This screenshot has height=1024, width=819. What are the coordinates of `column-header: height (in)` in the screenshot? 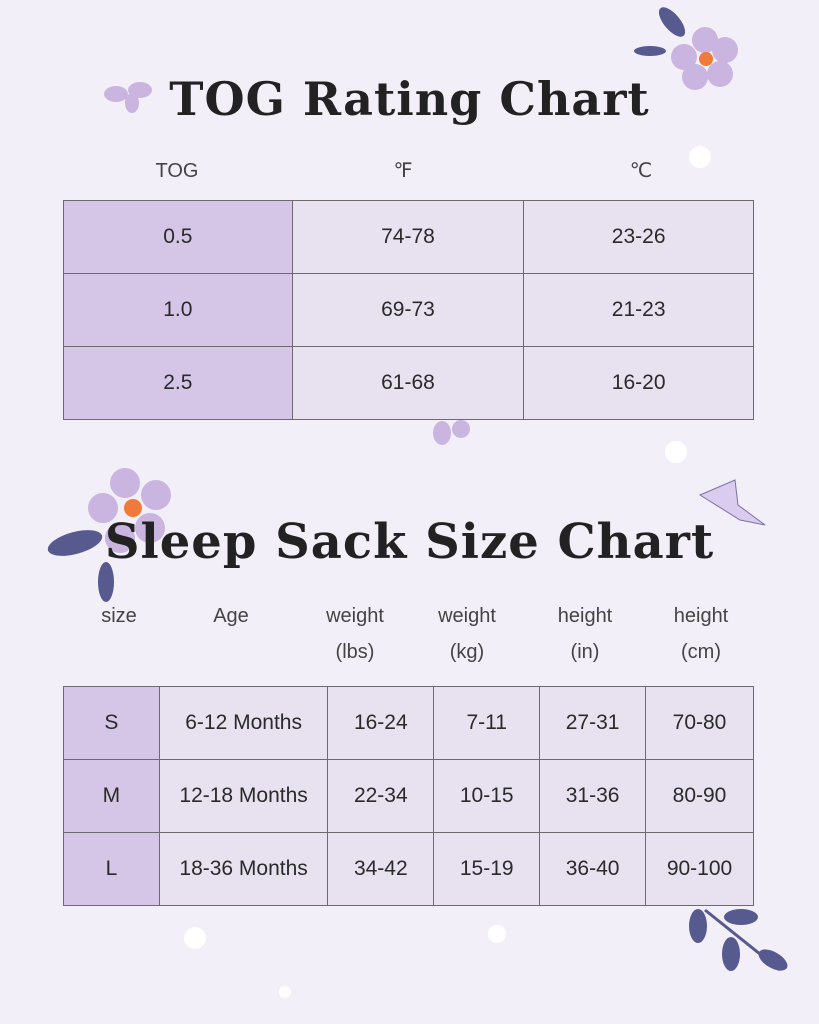 It's located at (585, 634).